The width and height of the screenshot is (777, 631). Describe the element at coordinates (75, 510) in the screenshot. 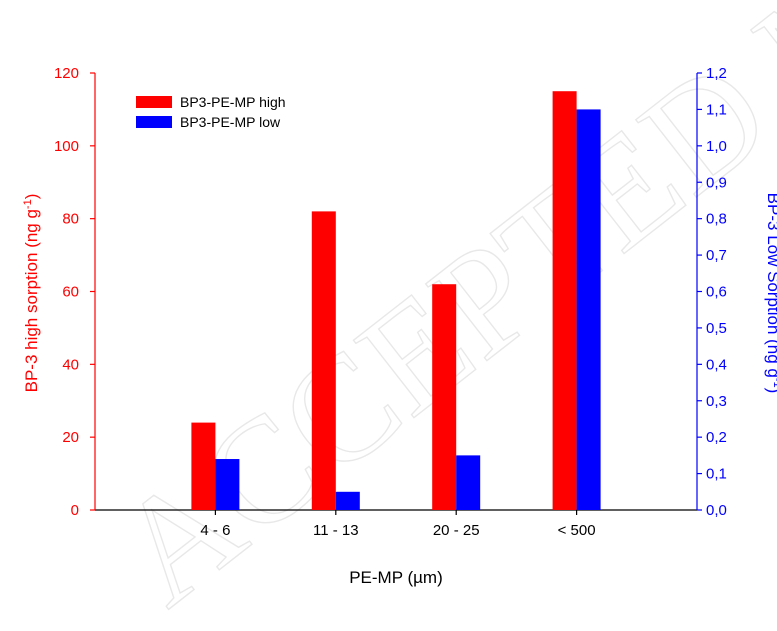

I see `left-tick-label: 0` at that location.